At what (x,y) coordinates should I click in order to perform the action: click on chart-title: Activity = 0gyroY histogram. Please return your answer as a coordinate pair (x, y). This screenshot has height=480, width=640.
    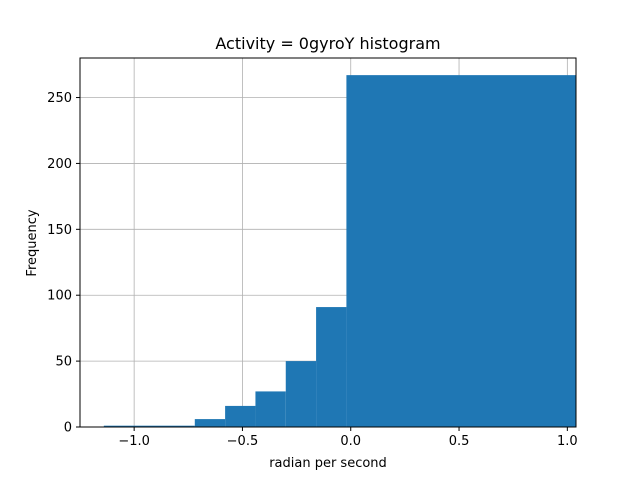
    Looking at the image, I should click on (327, 43).